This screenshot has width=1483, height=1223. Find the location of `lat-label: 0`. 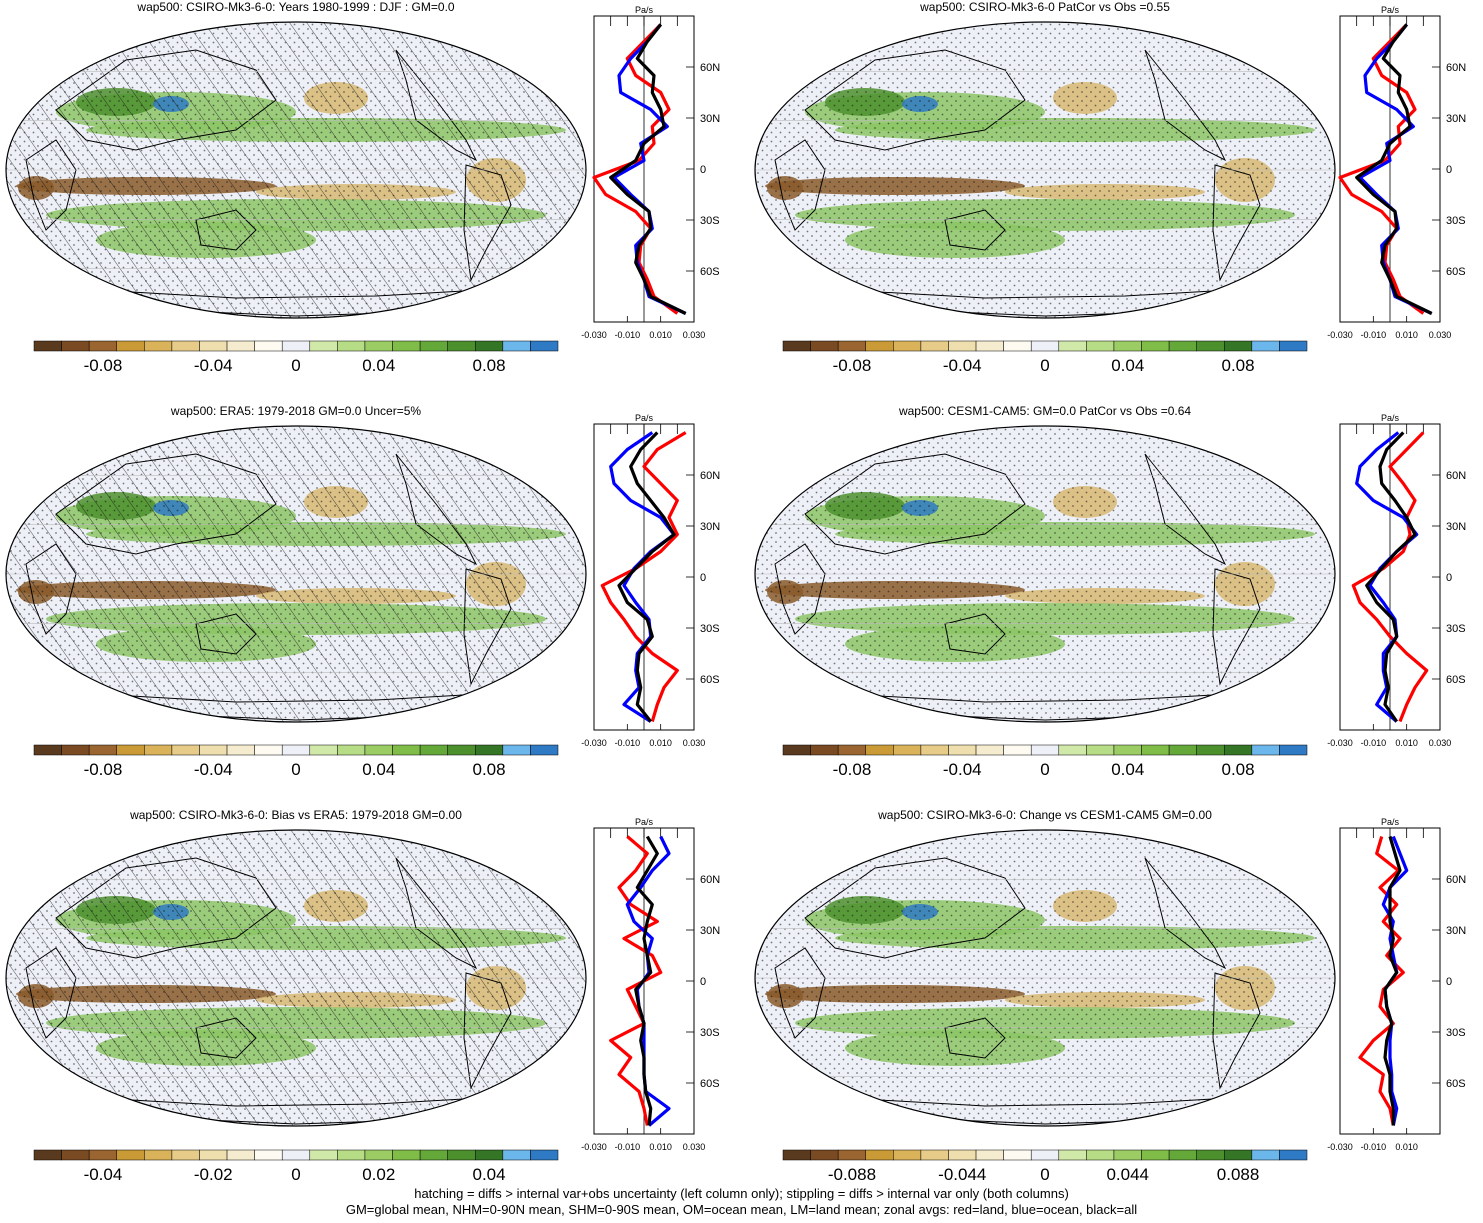

lat-label: 0 is located at coordinates (703, 982).